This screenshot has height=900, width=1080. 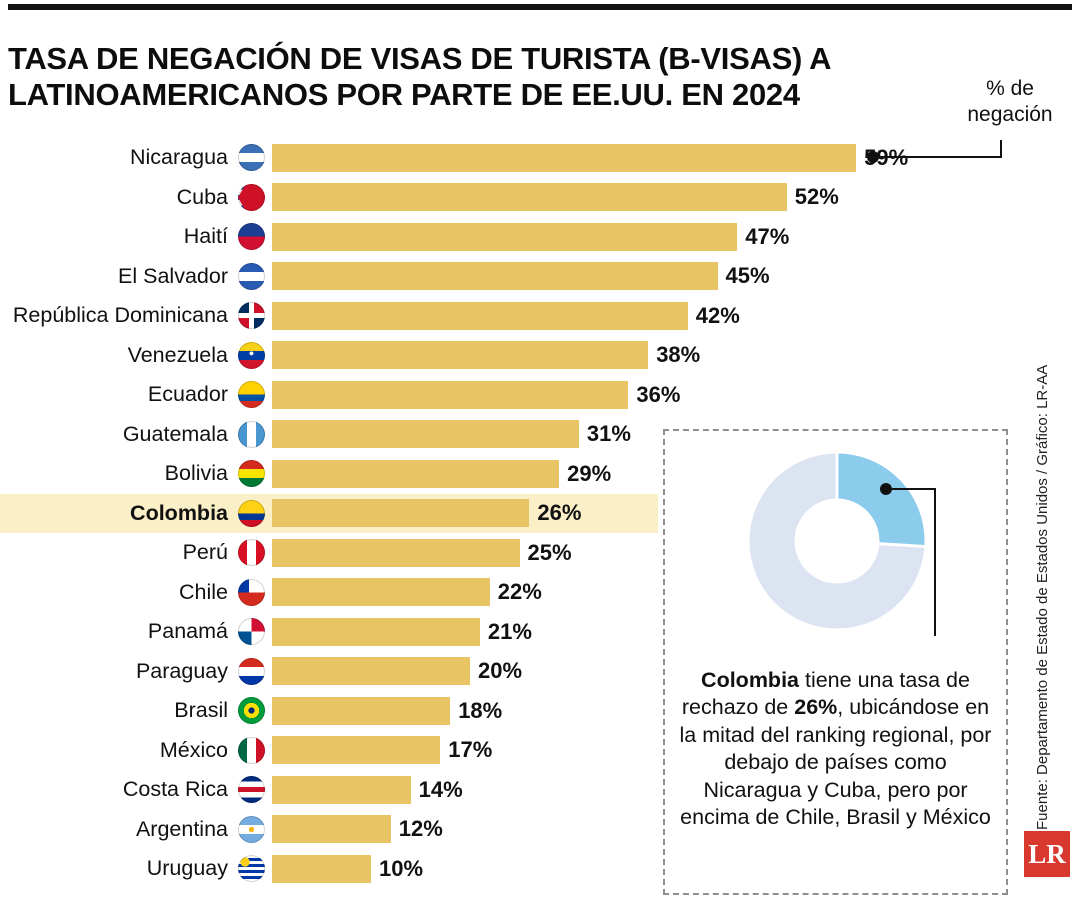 I want to click on country-label: Chile, so click(x=203, y=591).